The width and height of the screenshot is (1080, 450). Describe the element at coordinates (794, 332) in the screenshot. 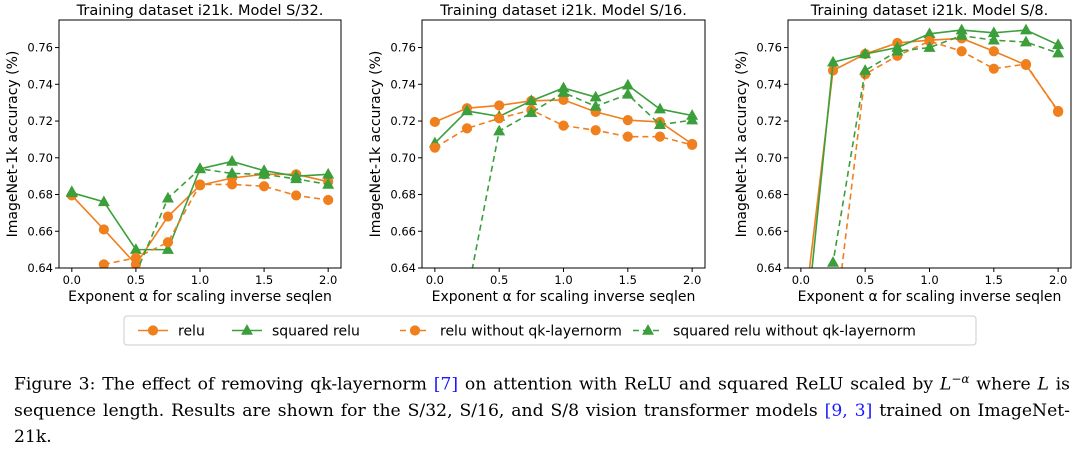

I see `legend-label: squared relu without qk-layernorm` at that location.